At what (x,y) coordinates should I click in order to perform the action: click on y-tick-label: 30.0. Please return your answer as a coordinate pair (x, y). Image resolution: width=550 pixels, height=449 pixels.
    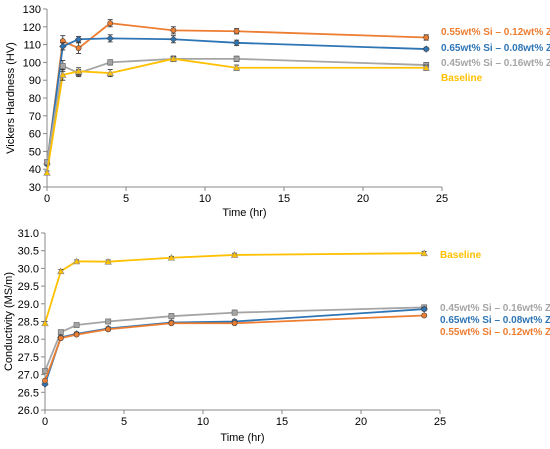
    Looking at the image, I should click on (28, 269).